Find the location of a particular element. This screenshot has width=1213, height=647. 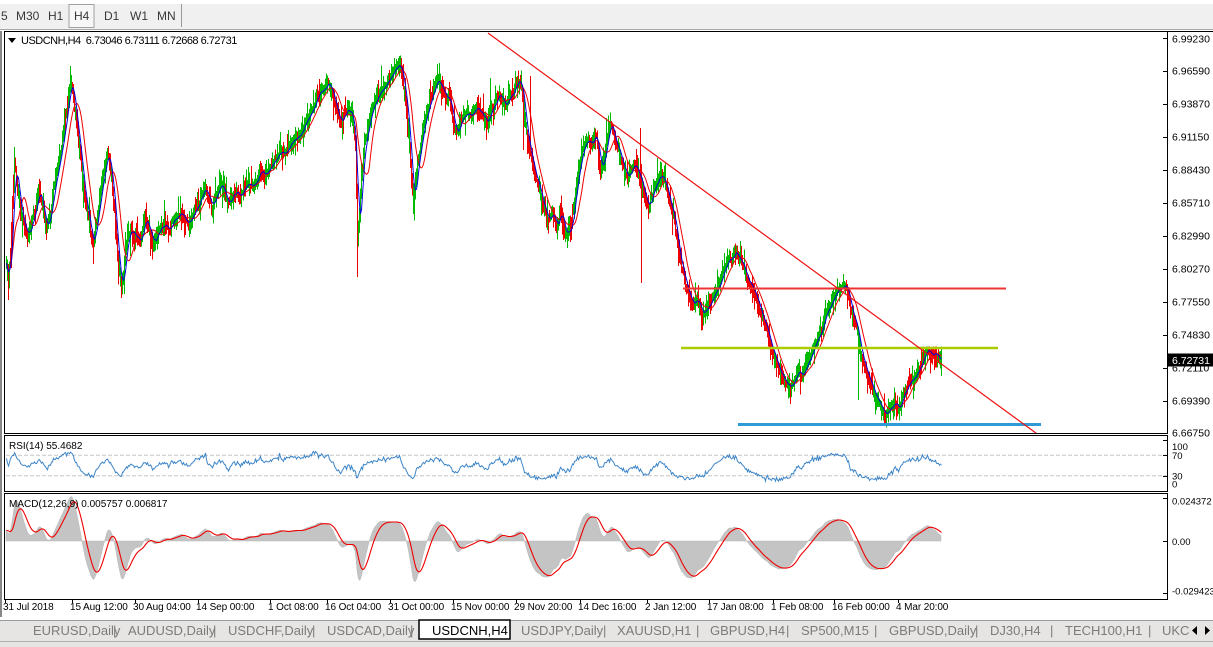

svg-text: SP500,M15 is located at coordinates (835, 630).